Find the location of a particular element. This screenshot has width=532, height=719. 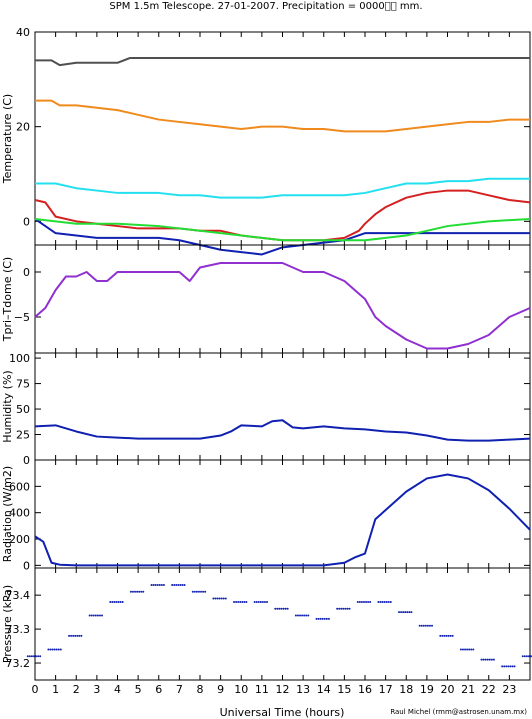

y-tick-label: 200 is located at coordinates (19, 539).